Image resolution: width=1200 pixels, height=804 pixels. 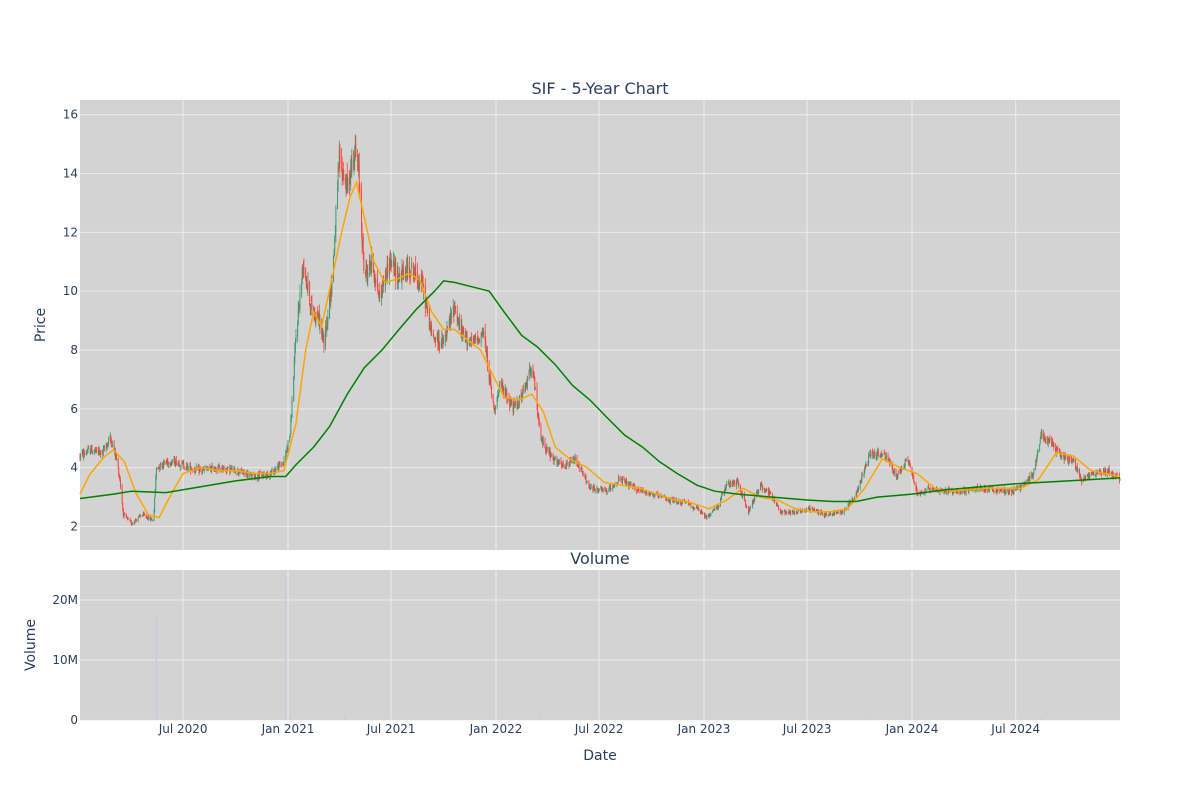 I want to click on x-tick-label: Jan 2024, so click(x=912, y=729).